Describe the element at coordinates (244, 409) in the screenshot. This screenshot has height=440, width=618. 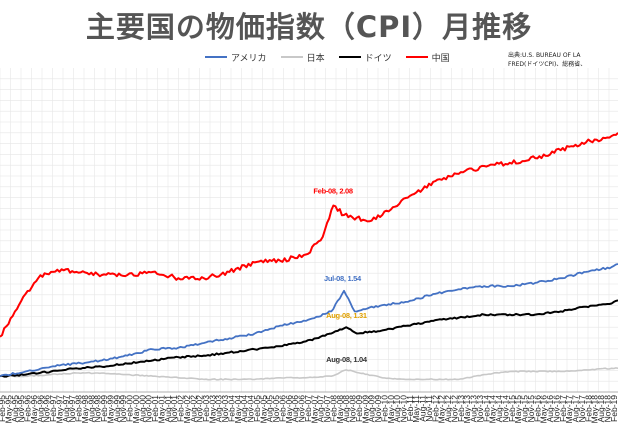
I see `x-tick-label: Aug-04` at that location.